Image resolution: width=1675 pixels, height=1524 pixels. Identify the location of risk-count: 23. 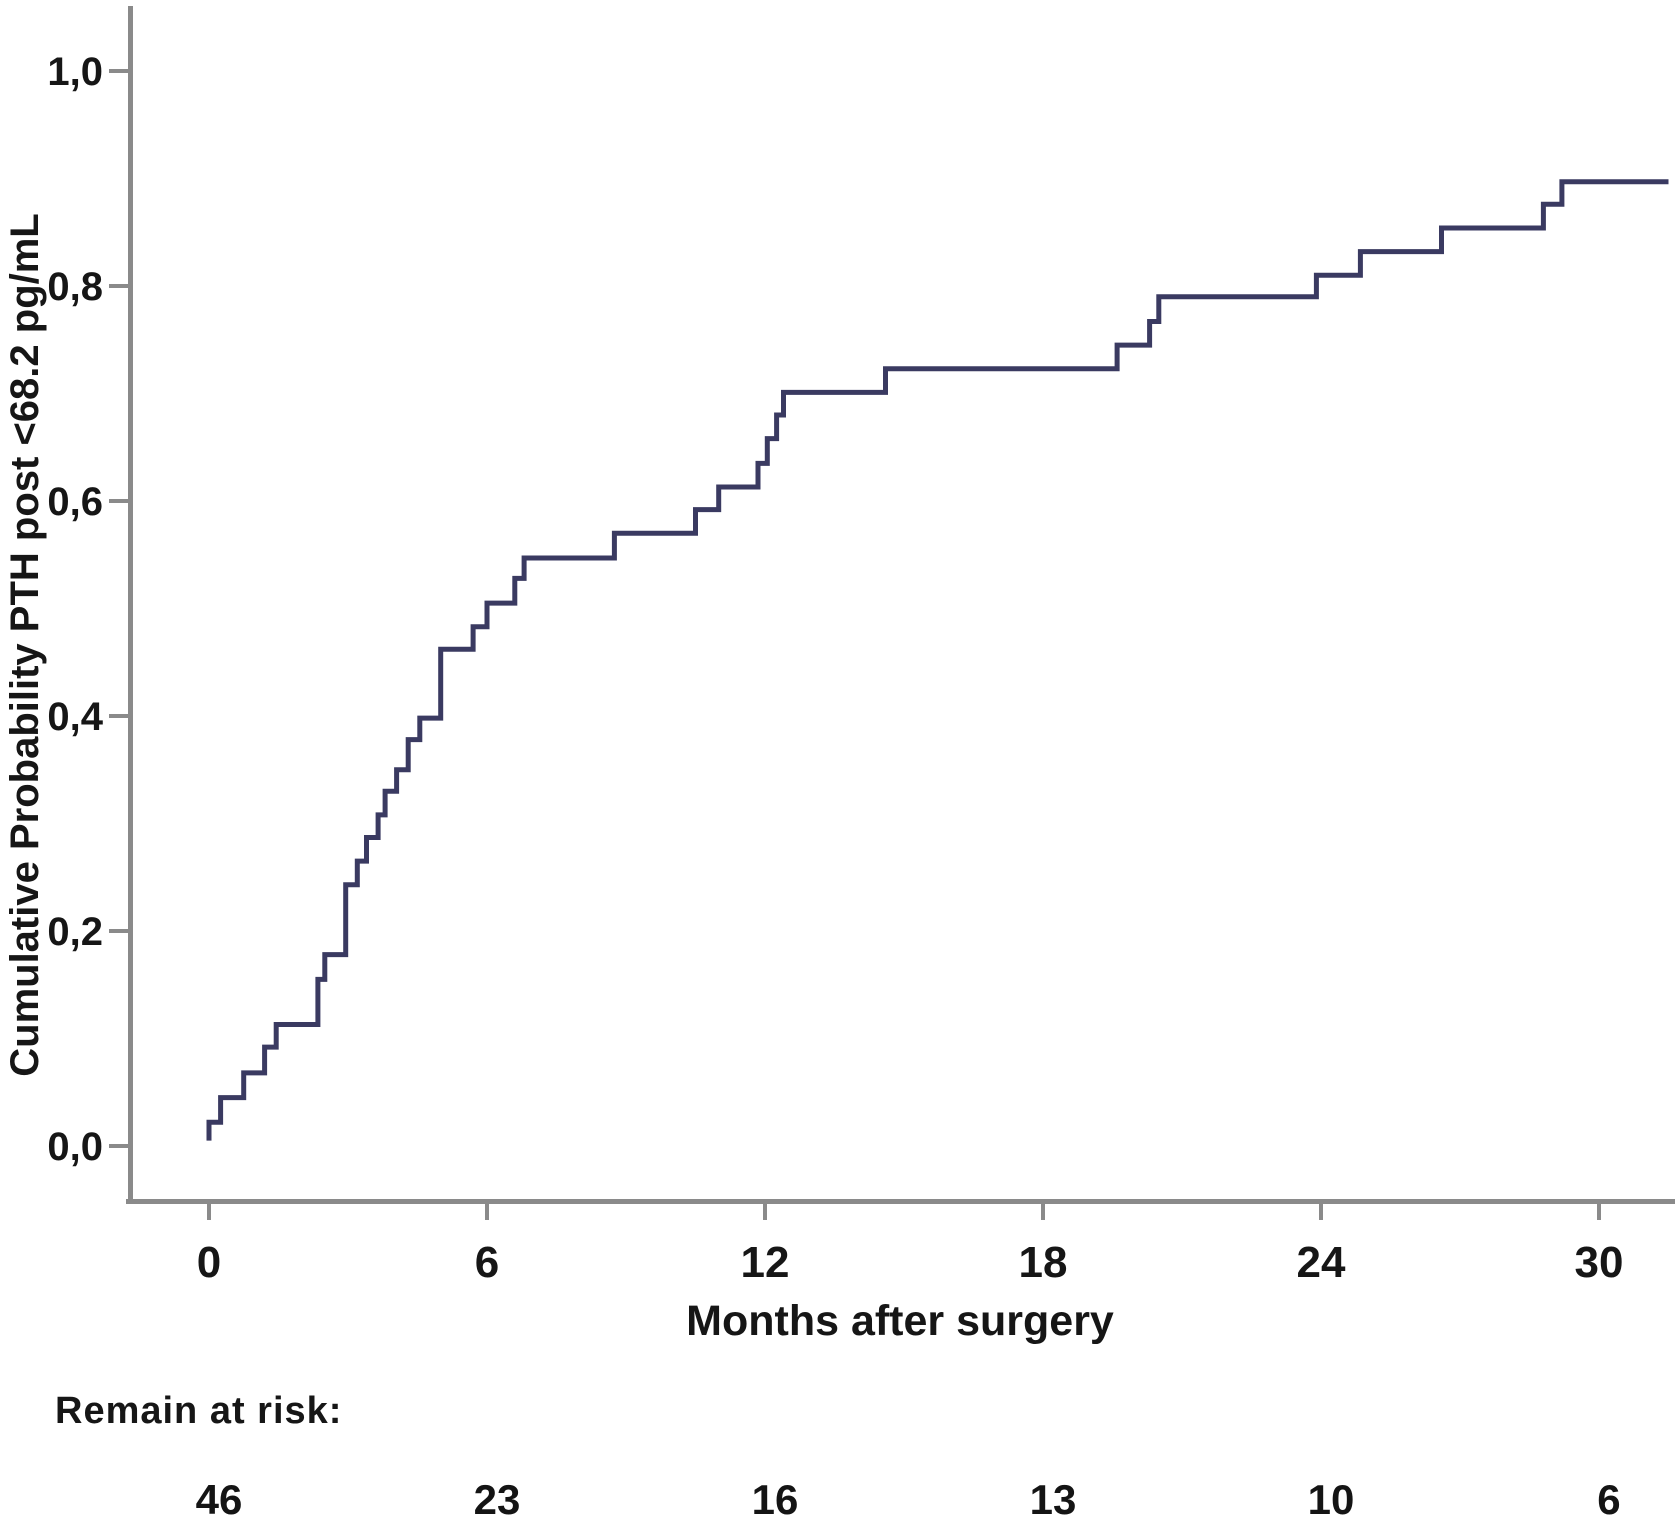
(497, 1499).